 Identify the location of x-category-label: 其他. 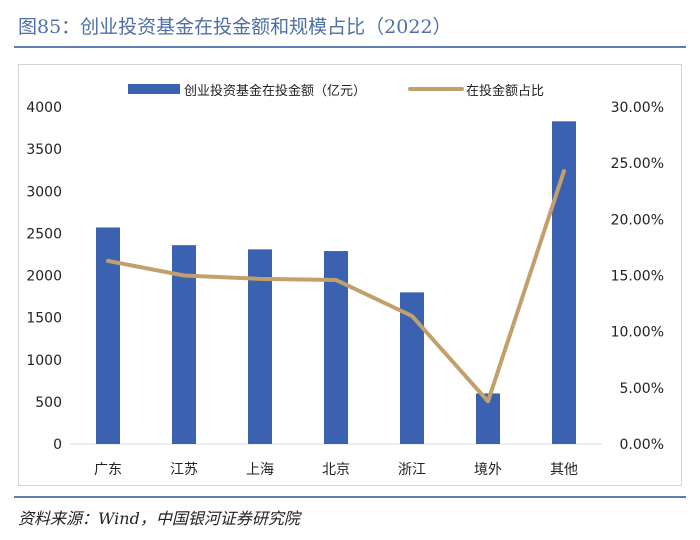
(564, 470).